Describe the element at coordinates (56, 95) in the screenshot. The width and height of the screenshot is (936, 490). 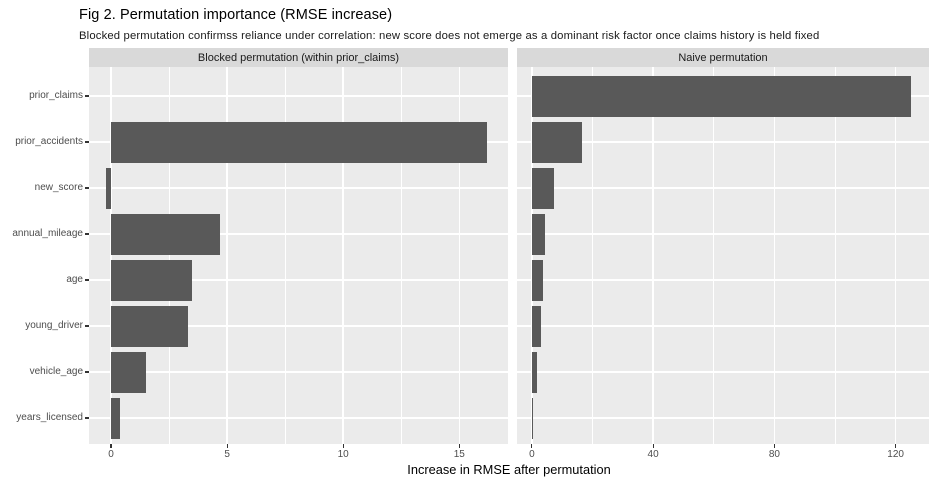
I see `y-axis-label: prior_claims` at that location.